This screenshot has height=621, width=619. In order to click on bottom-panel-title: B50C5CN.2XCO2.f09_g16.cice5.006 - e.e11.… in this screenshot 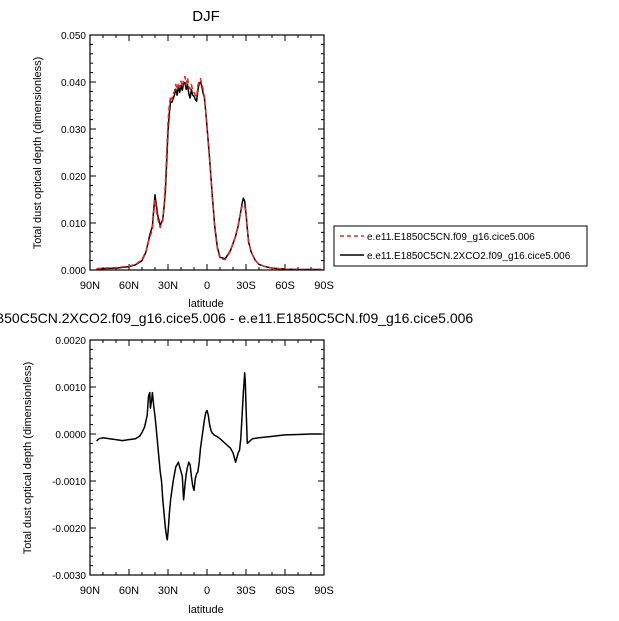, I will do `click(236, 318)`.